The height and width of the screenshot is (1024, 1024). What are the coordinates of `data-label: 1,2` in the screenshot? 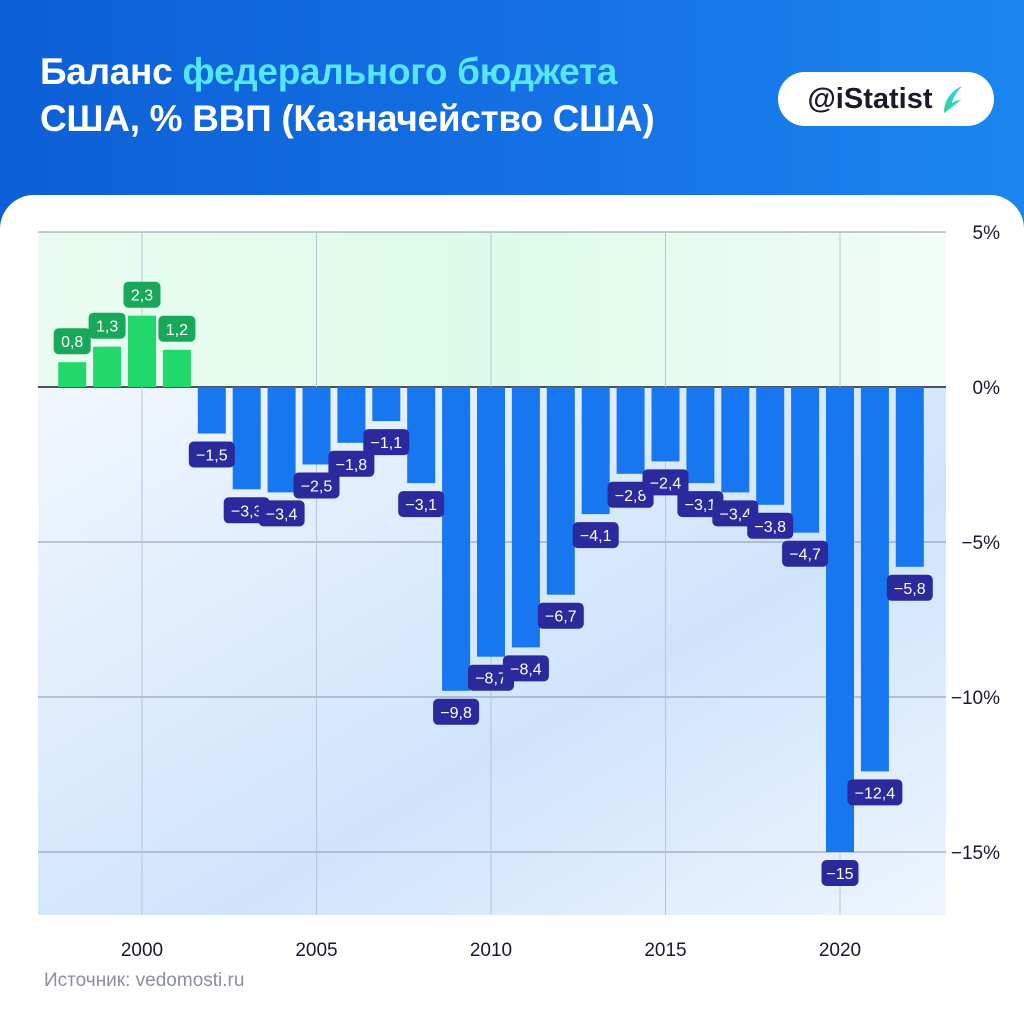 It's located at (177, 330).